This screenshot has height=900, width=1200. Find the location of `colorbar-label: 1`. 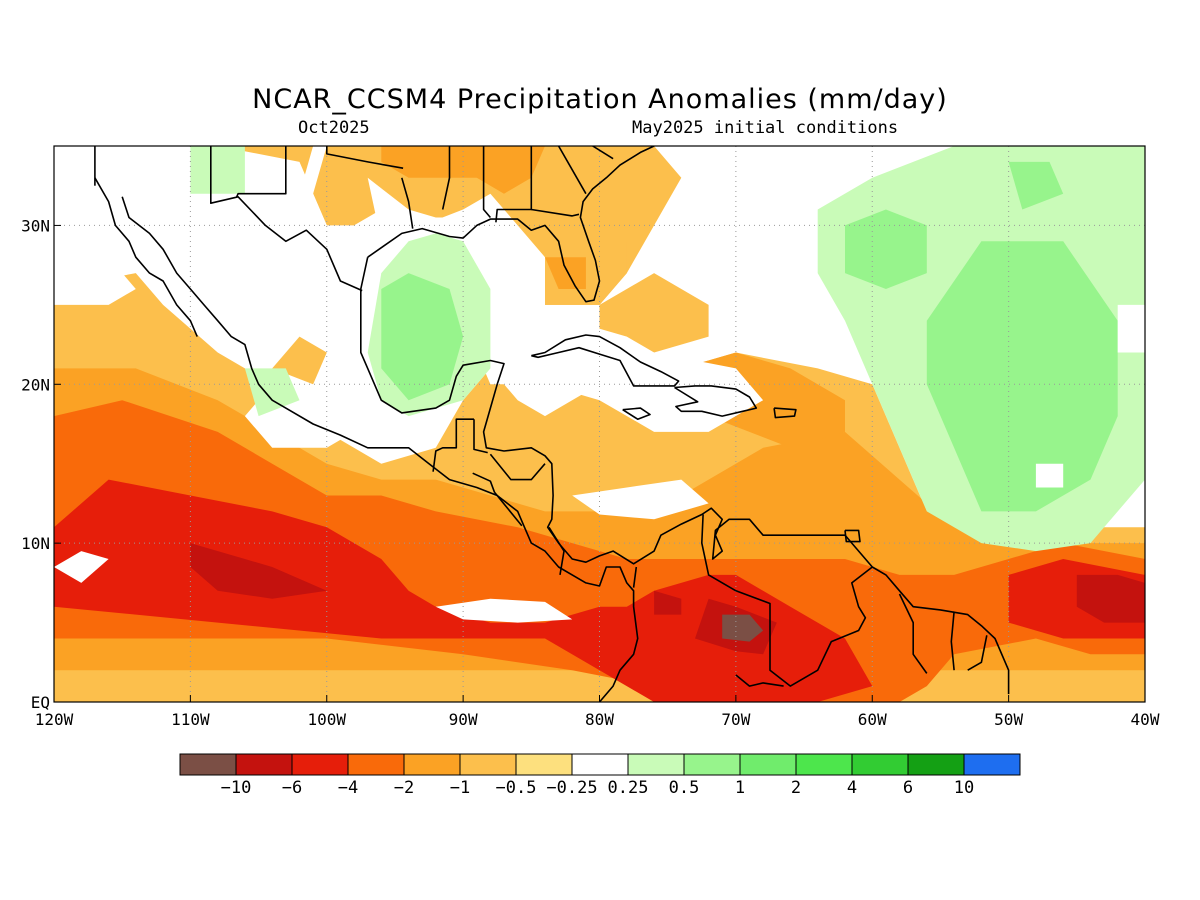

colorbar-label: 1 is located at coordinates (740, 788).